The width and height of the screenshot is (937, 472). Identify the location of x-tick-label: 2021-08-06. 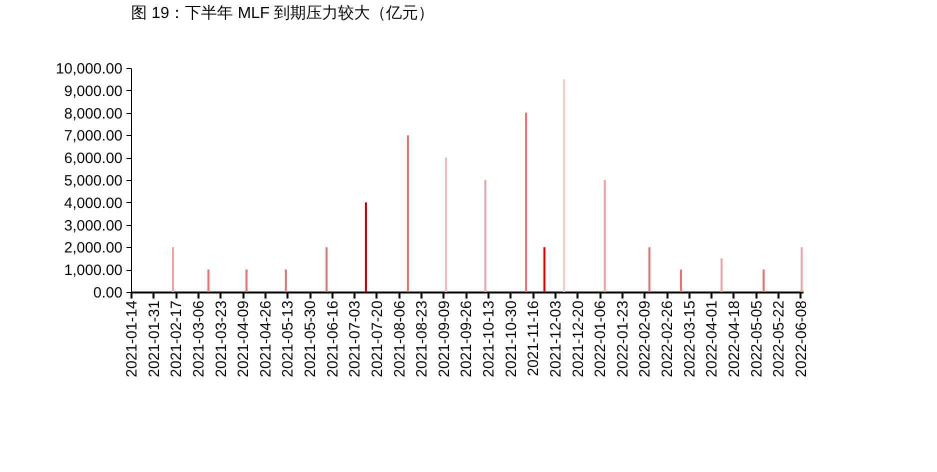
(399, 339).